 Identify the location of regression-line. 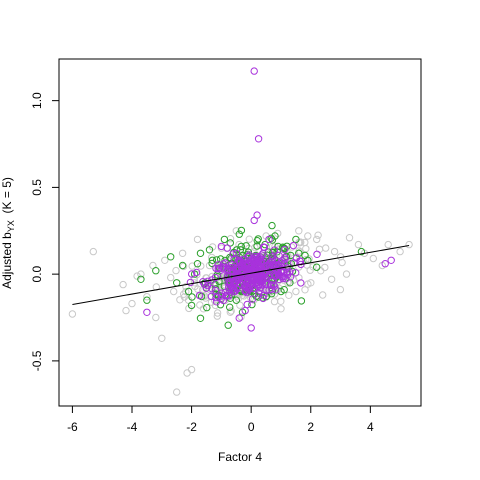
(241, 275).